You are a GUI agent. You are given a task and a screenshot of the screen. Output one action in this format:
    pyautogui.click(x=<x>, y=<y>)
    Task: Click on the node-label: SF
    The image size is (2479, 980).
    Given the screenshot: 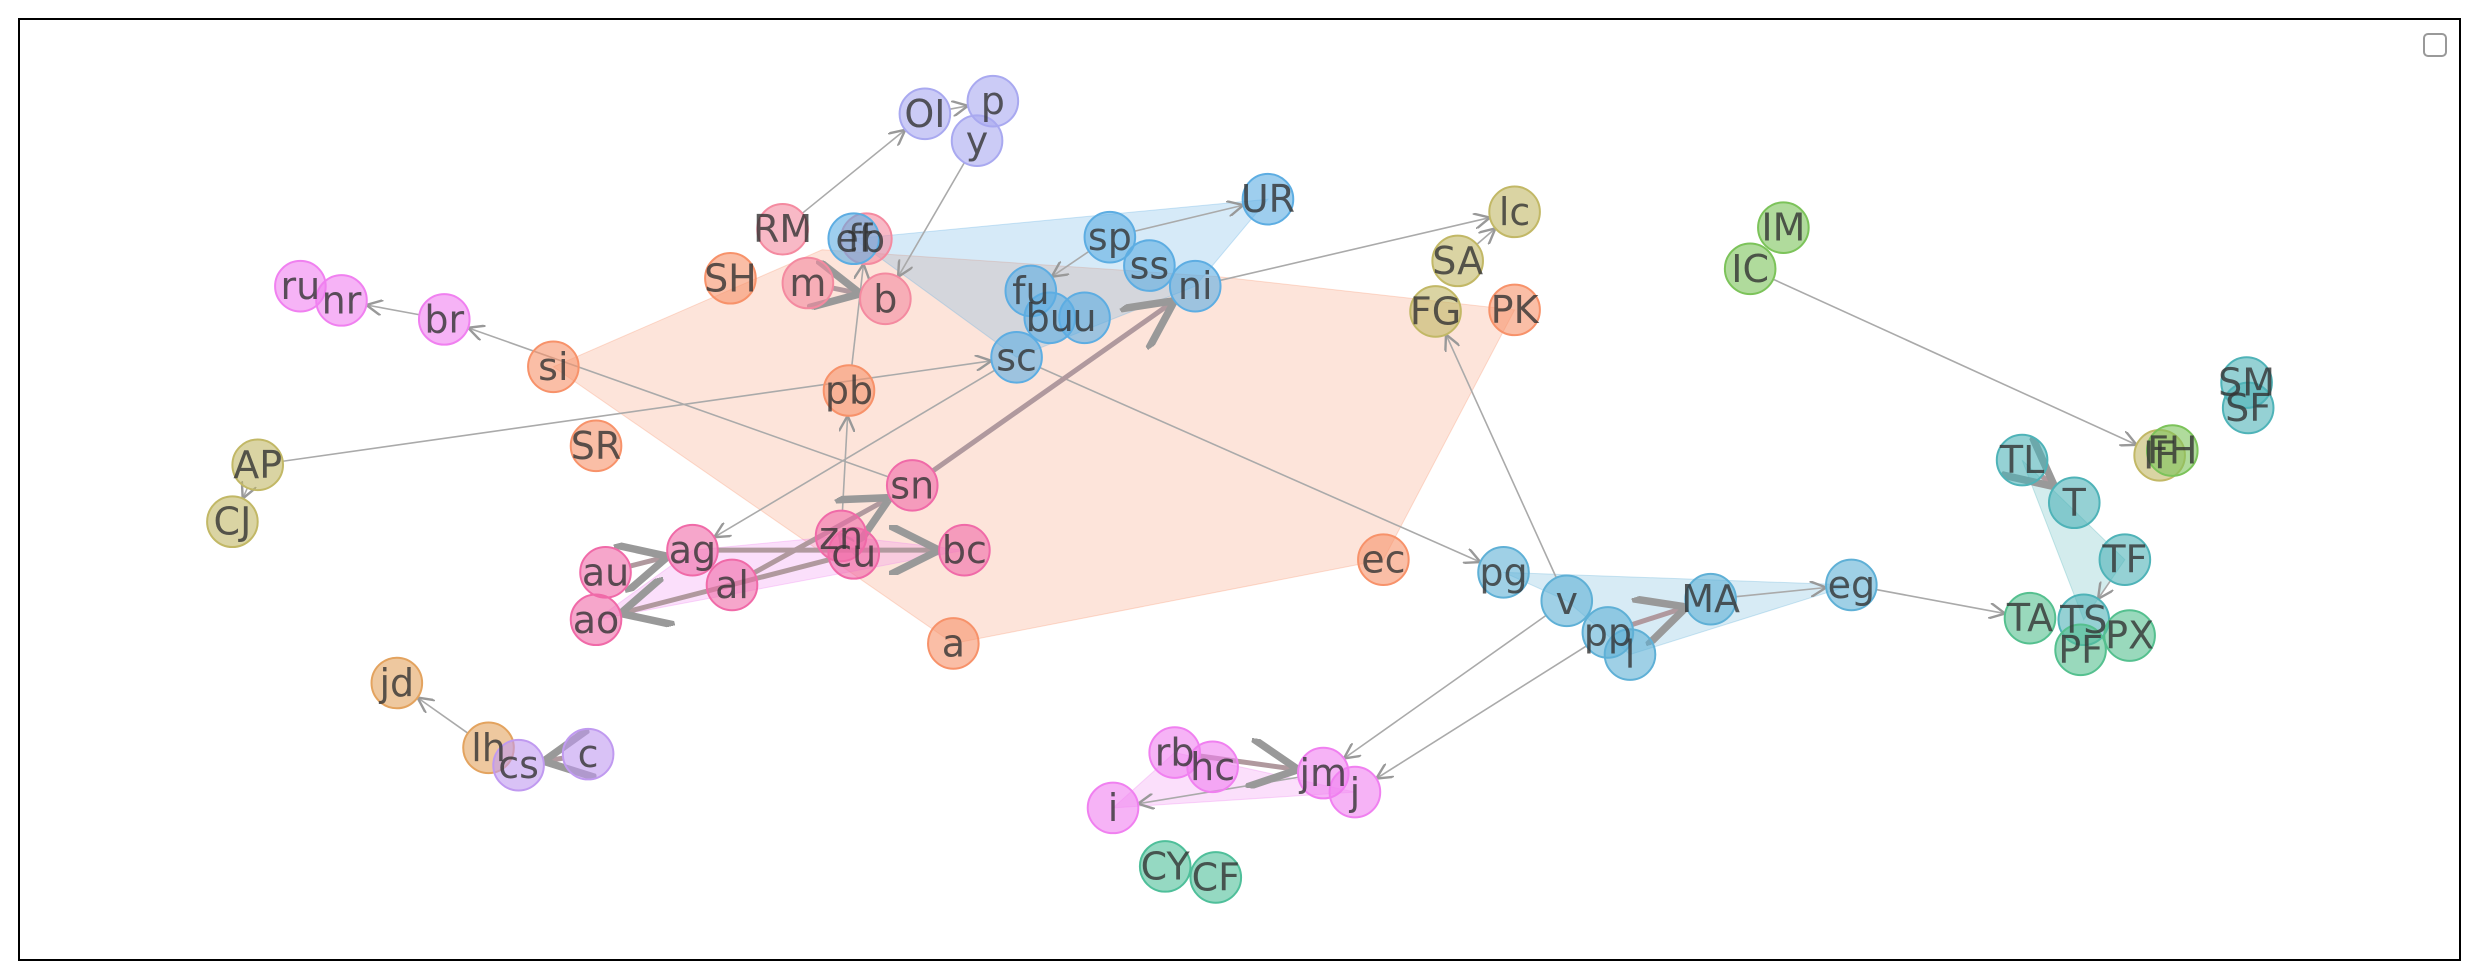 What is the action you would take?
    pyautogui.click(x=2248, y=408)
    